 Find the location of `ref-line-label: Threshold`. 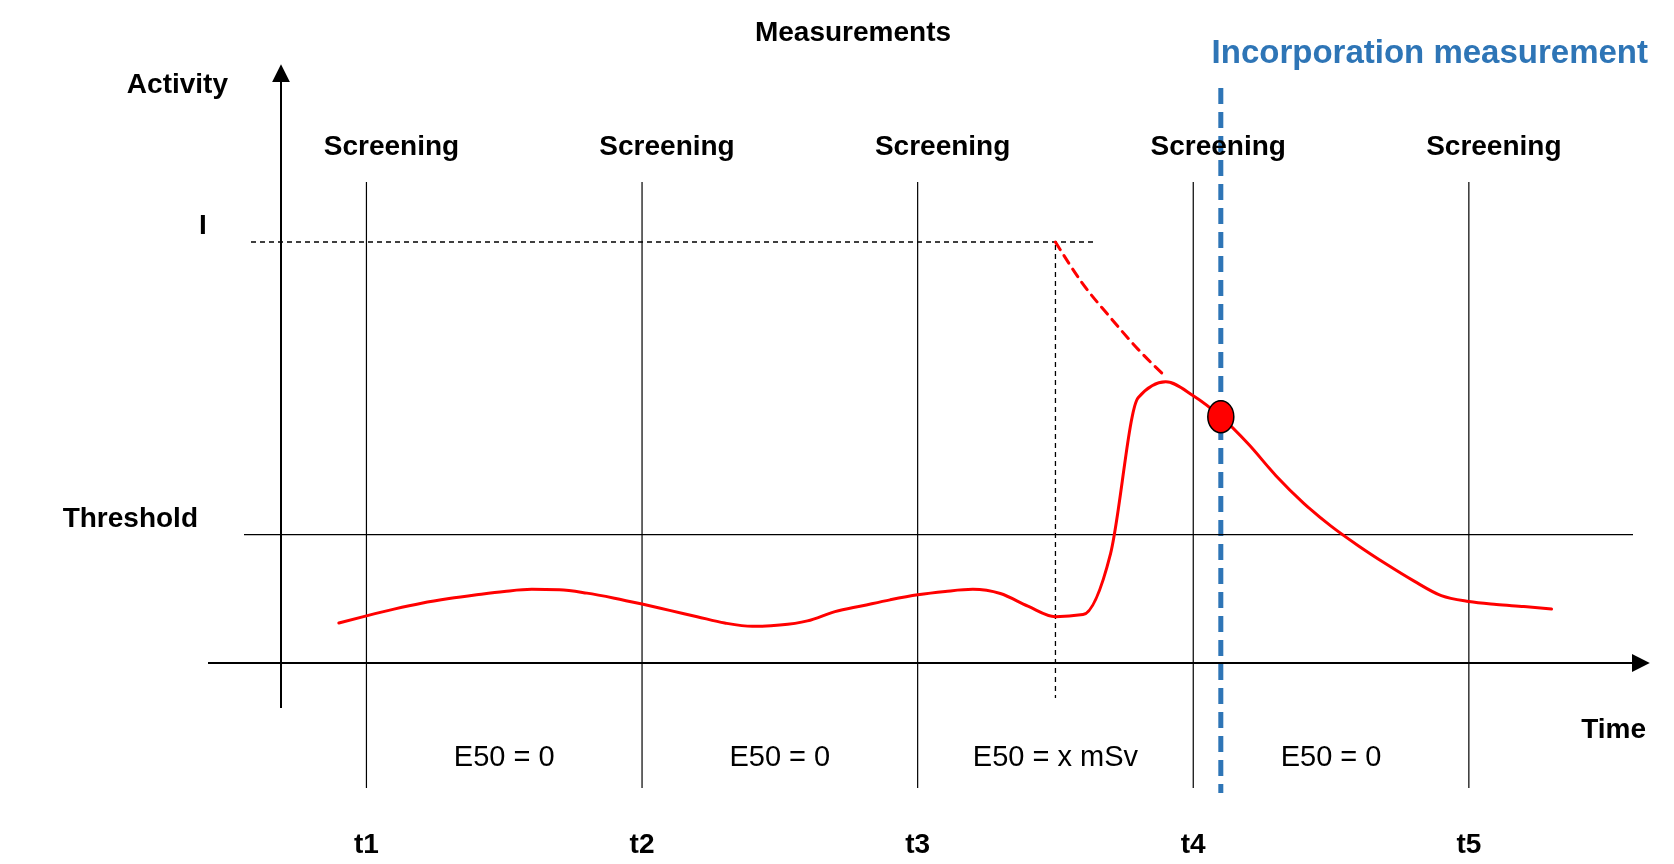

ref-line-label: Threshold is located at coordinates (130, 517).